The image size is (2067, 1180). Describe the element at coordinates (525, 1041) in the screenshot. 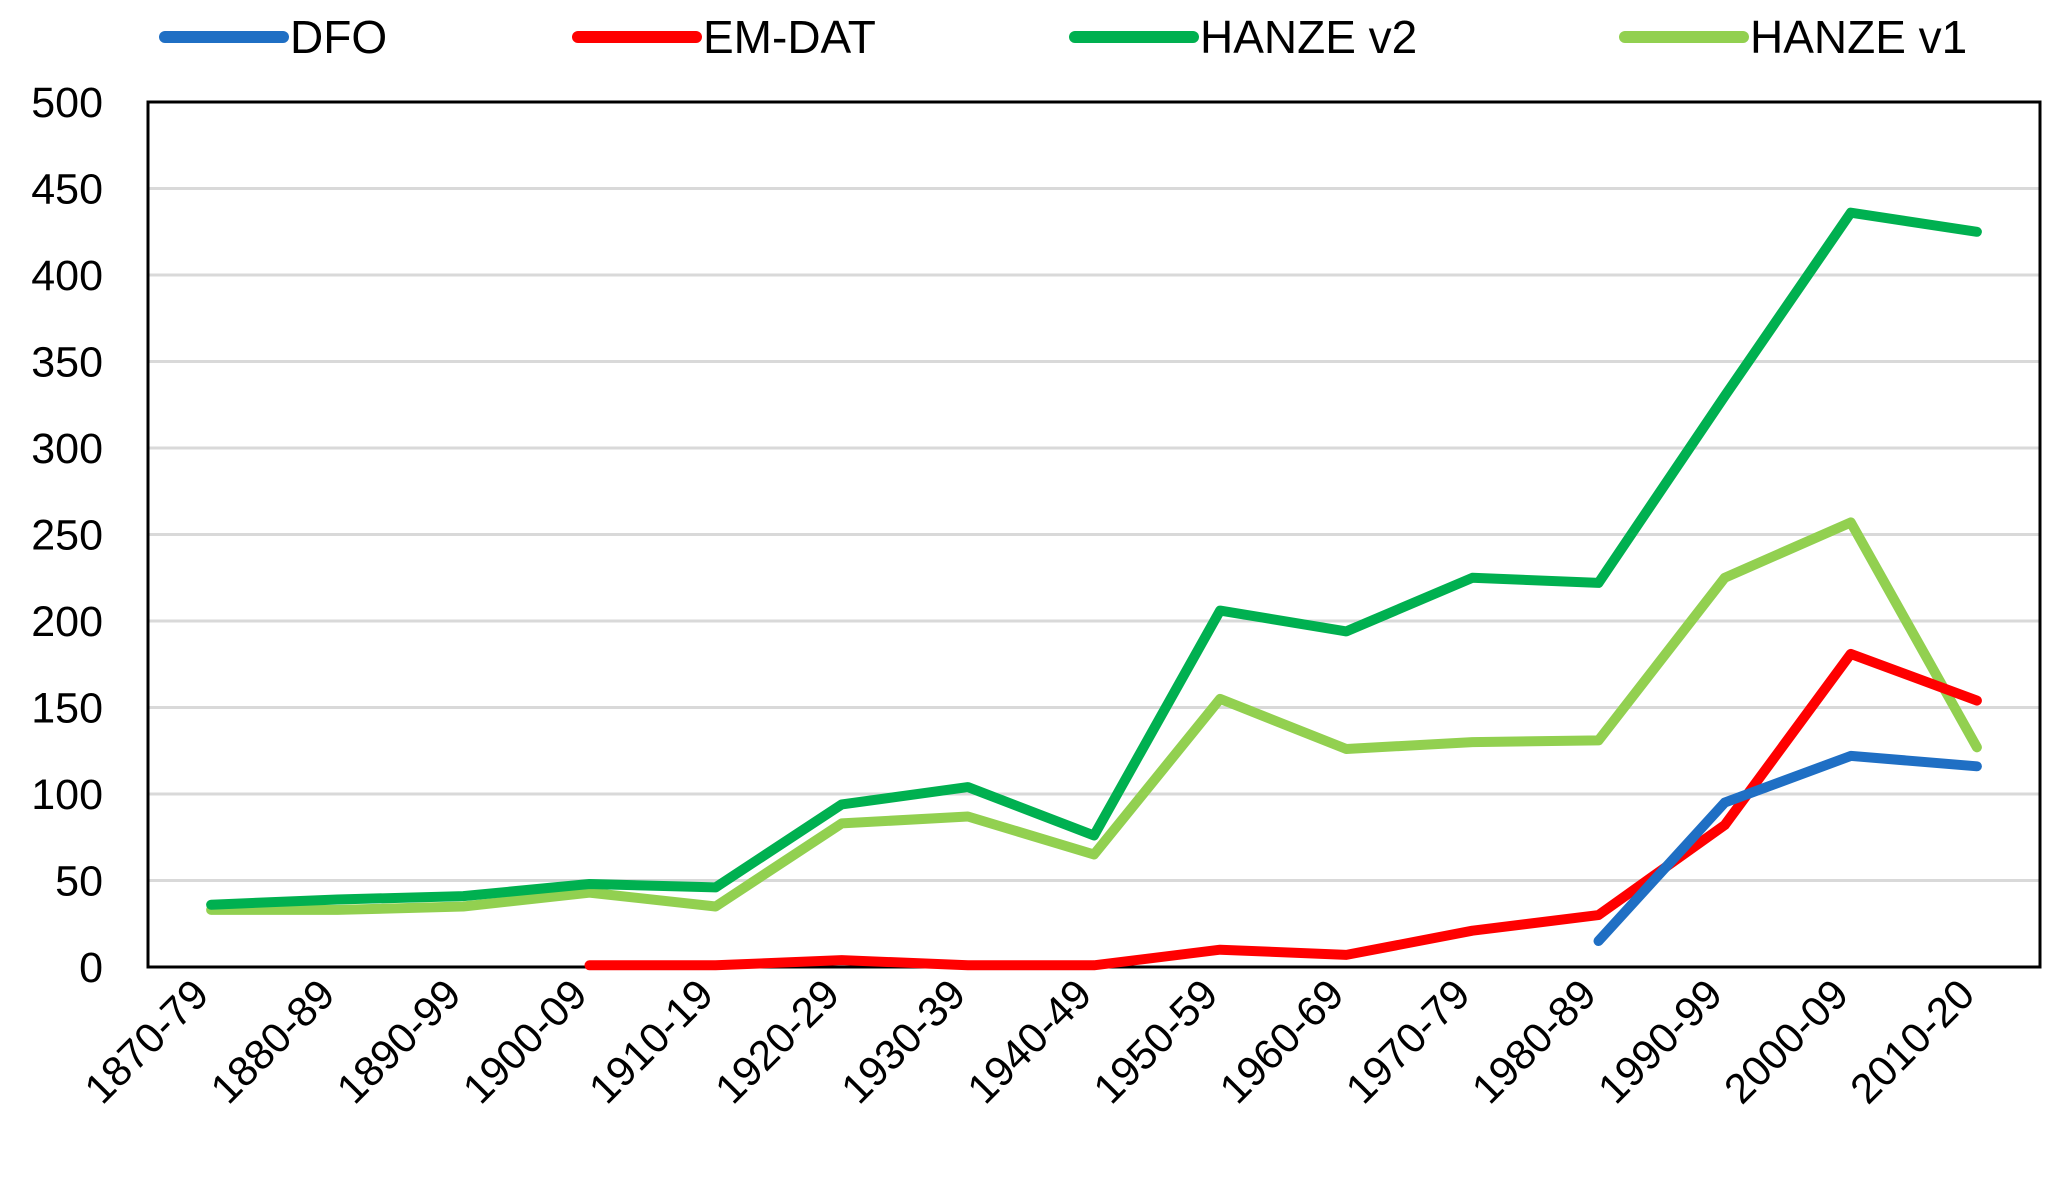

I see `x-tick-label: 1900-09` at that location.